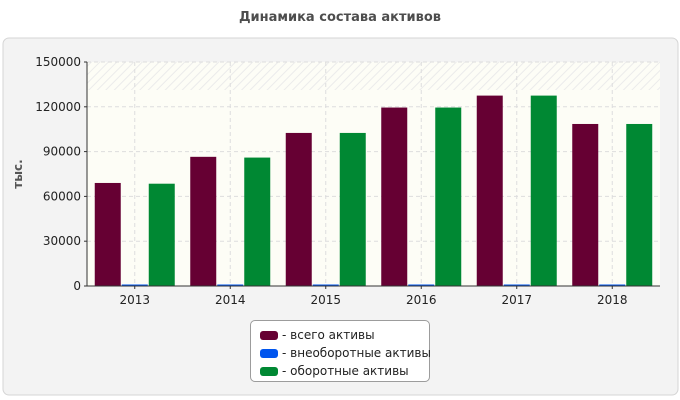 The image size is (680, 400). What do you see at coordinates (373, 76) in the screenshot?
I see `plot-area-hatch` at bounding box center [373, 76].